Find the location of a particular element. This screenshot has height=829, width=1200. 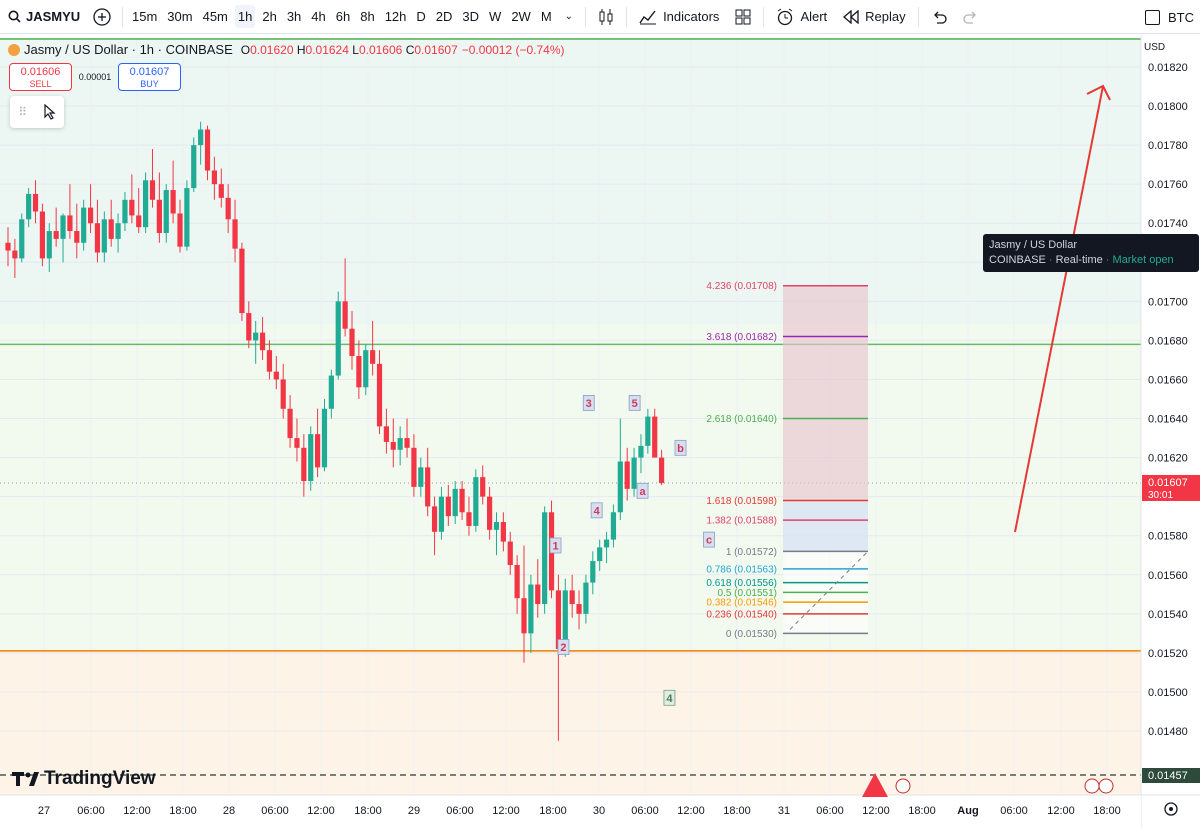

timeframe-2W: 2W is located at coordinates (521, 16).